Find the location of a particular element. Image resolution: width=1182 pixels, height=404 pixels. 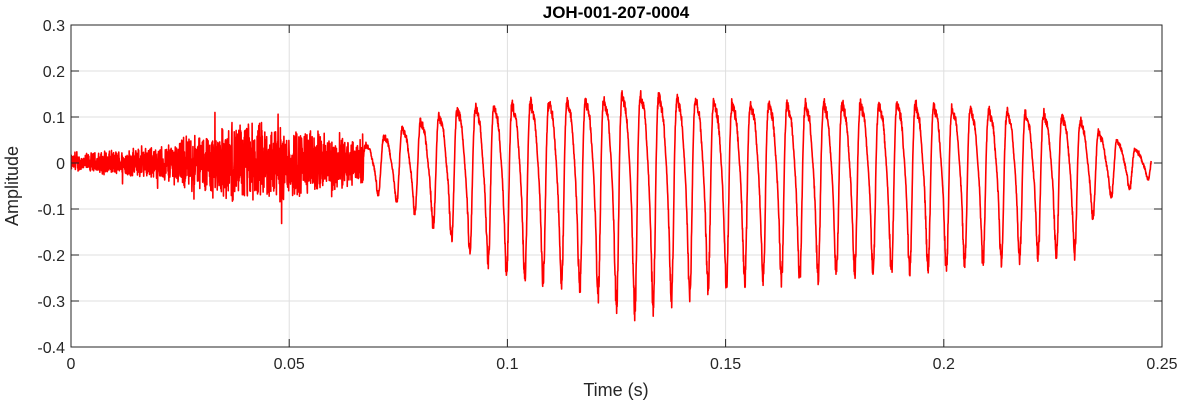

y-tick-label: 0 is located at coordinates (60, 164).